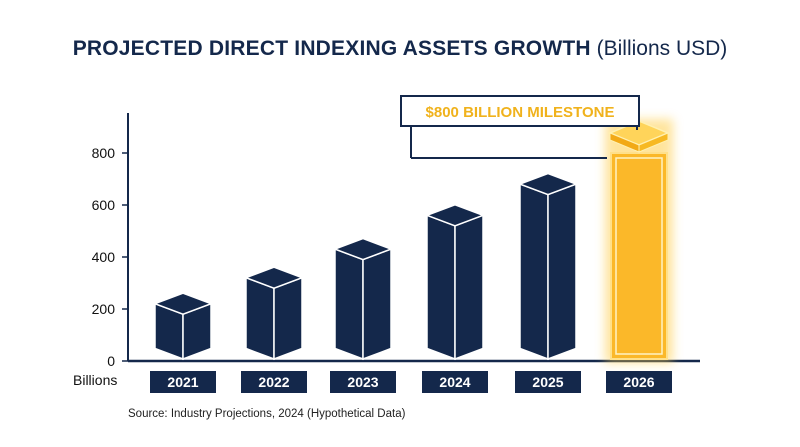  I want to click on y-tick-label: 200, so click(104, 309).